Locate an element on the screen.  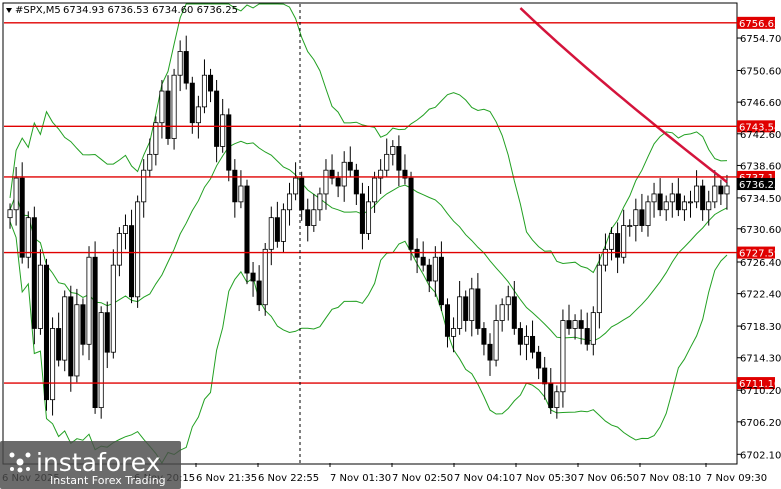
y-tick-label: 6726.40 is located at coordinates (760, 263).